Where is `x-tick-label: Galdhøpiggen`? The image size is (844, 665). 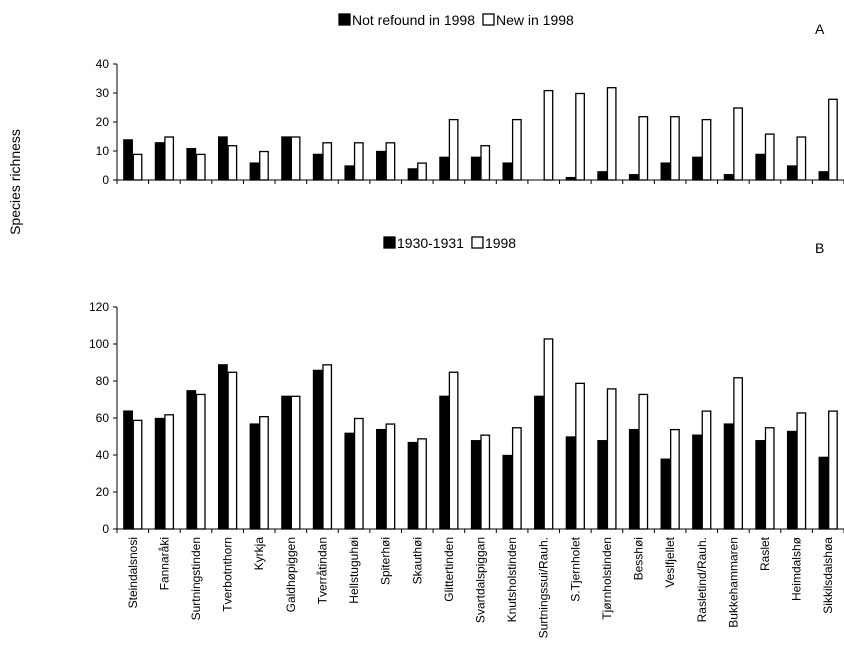
x-tick-label: Galdhøpiggen is located at coordinates (291, 574).